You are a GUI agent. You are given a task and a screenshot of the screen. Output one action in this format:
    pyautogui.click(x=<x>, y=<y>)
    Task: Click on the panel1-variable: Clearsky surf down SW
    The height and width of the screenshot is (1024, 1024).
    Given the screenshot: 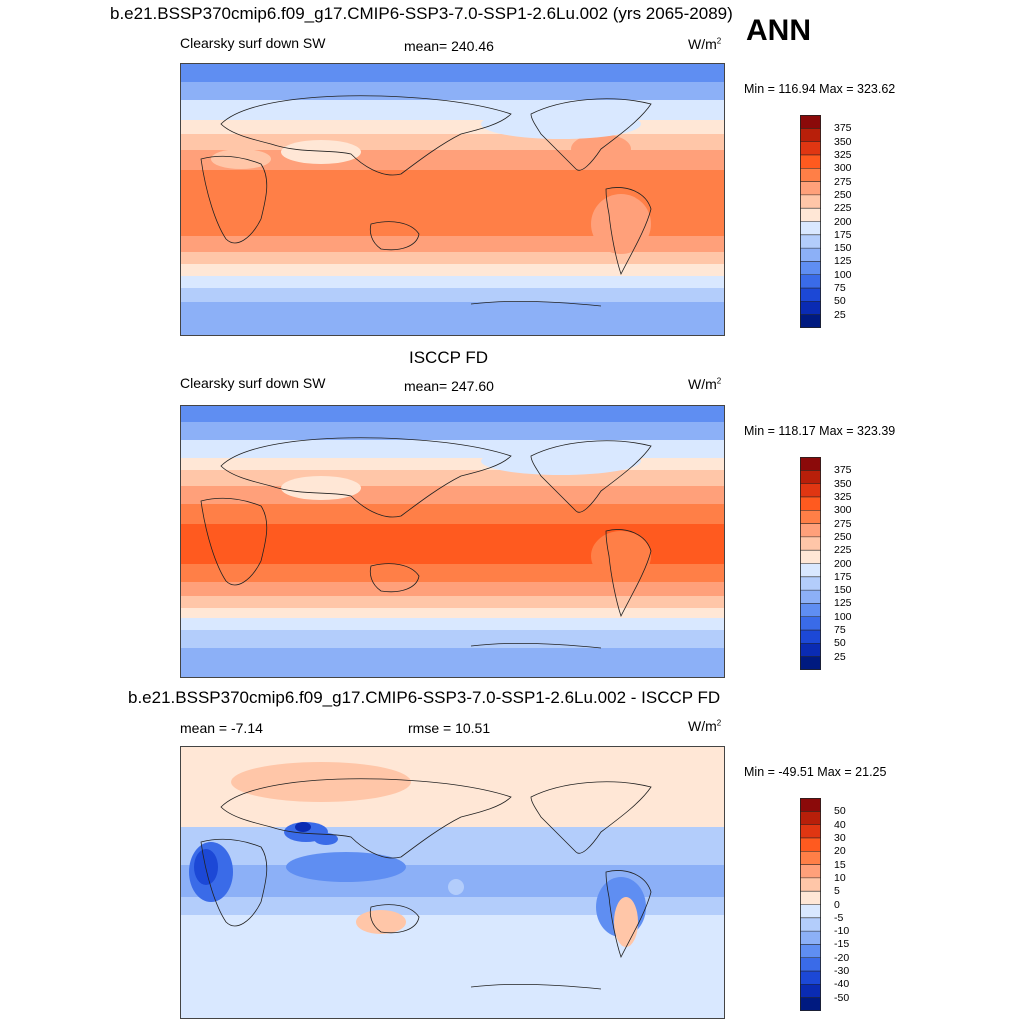 What is the action you would take?
    pyautogui.click(x=253, y=43)
    